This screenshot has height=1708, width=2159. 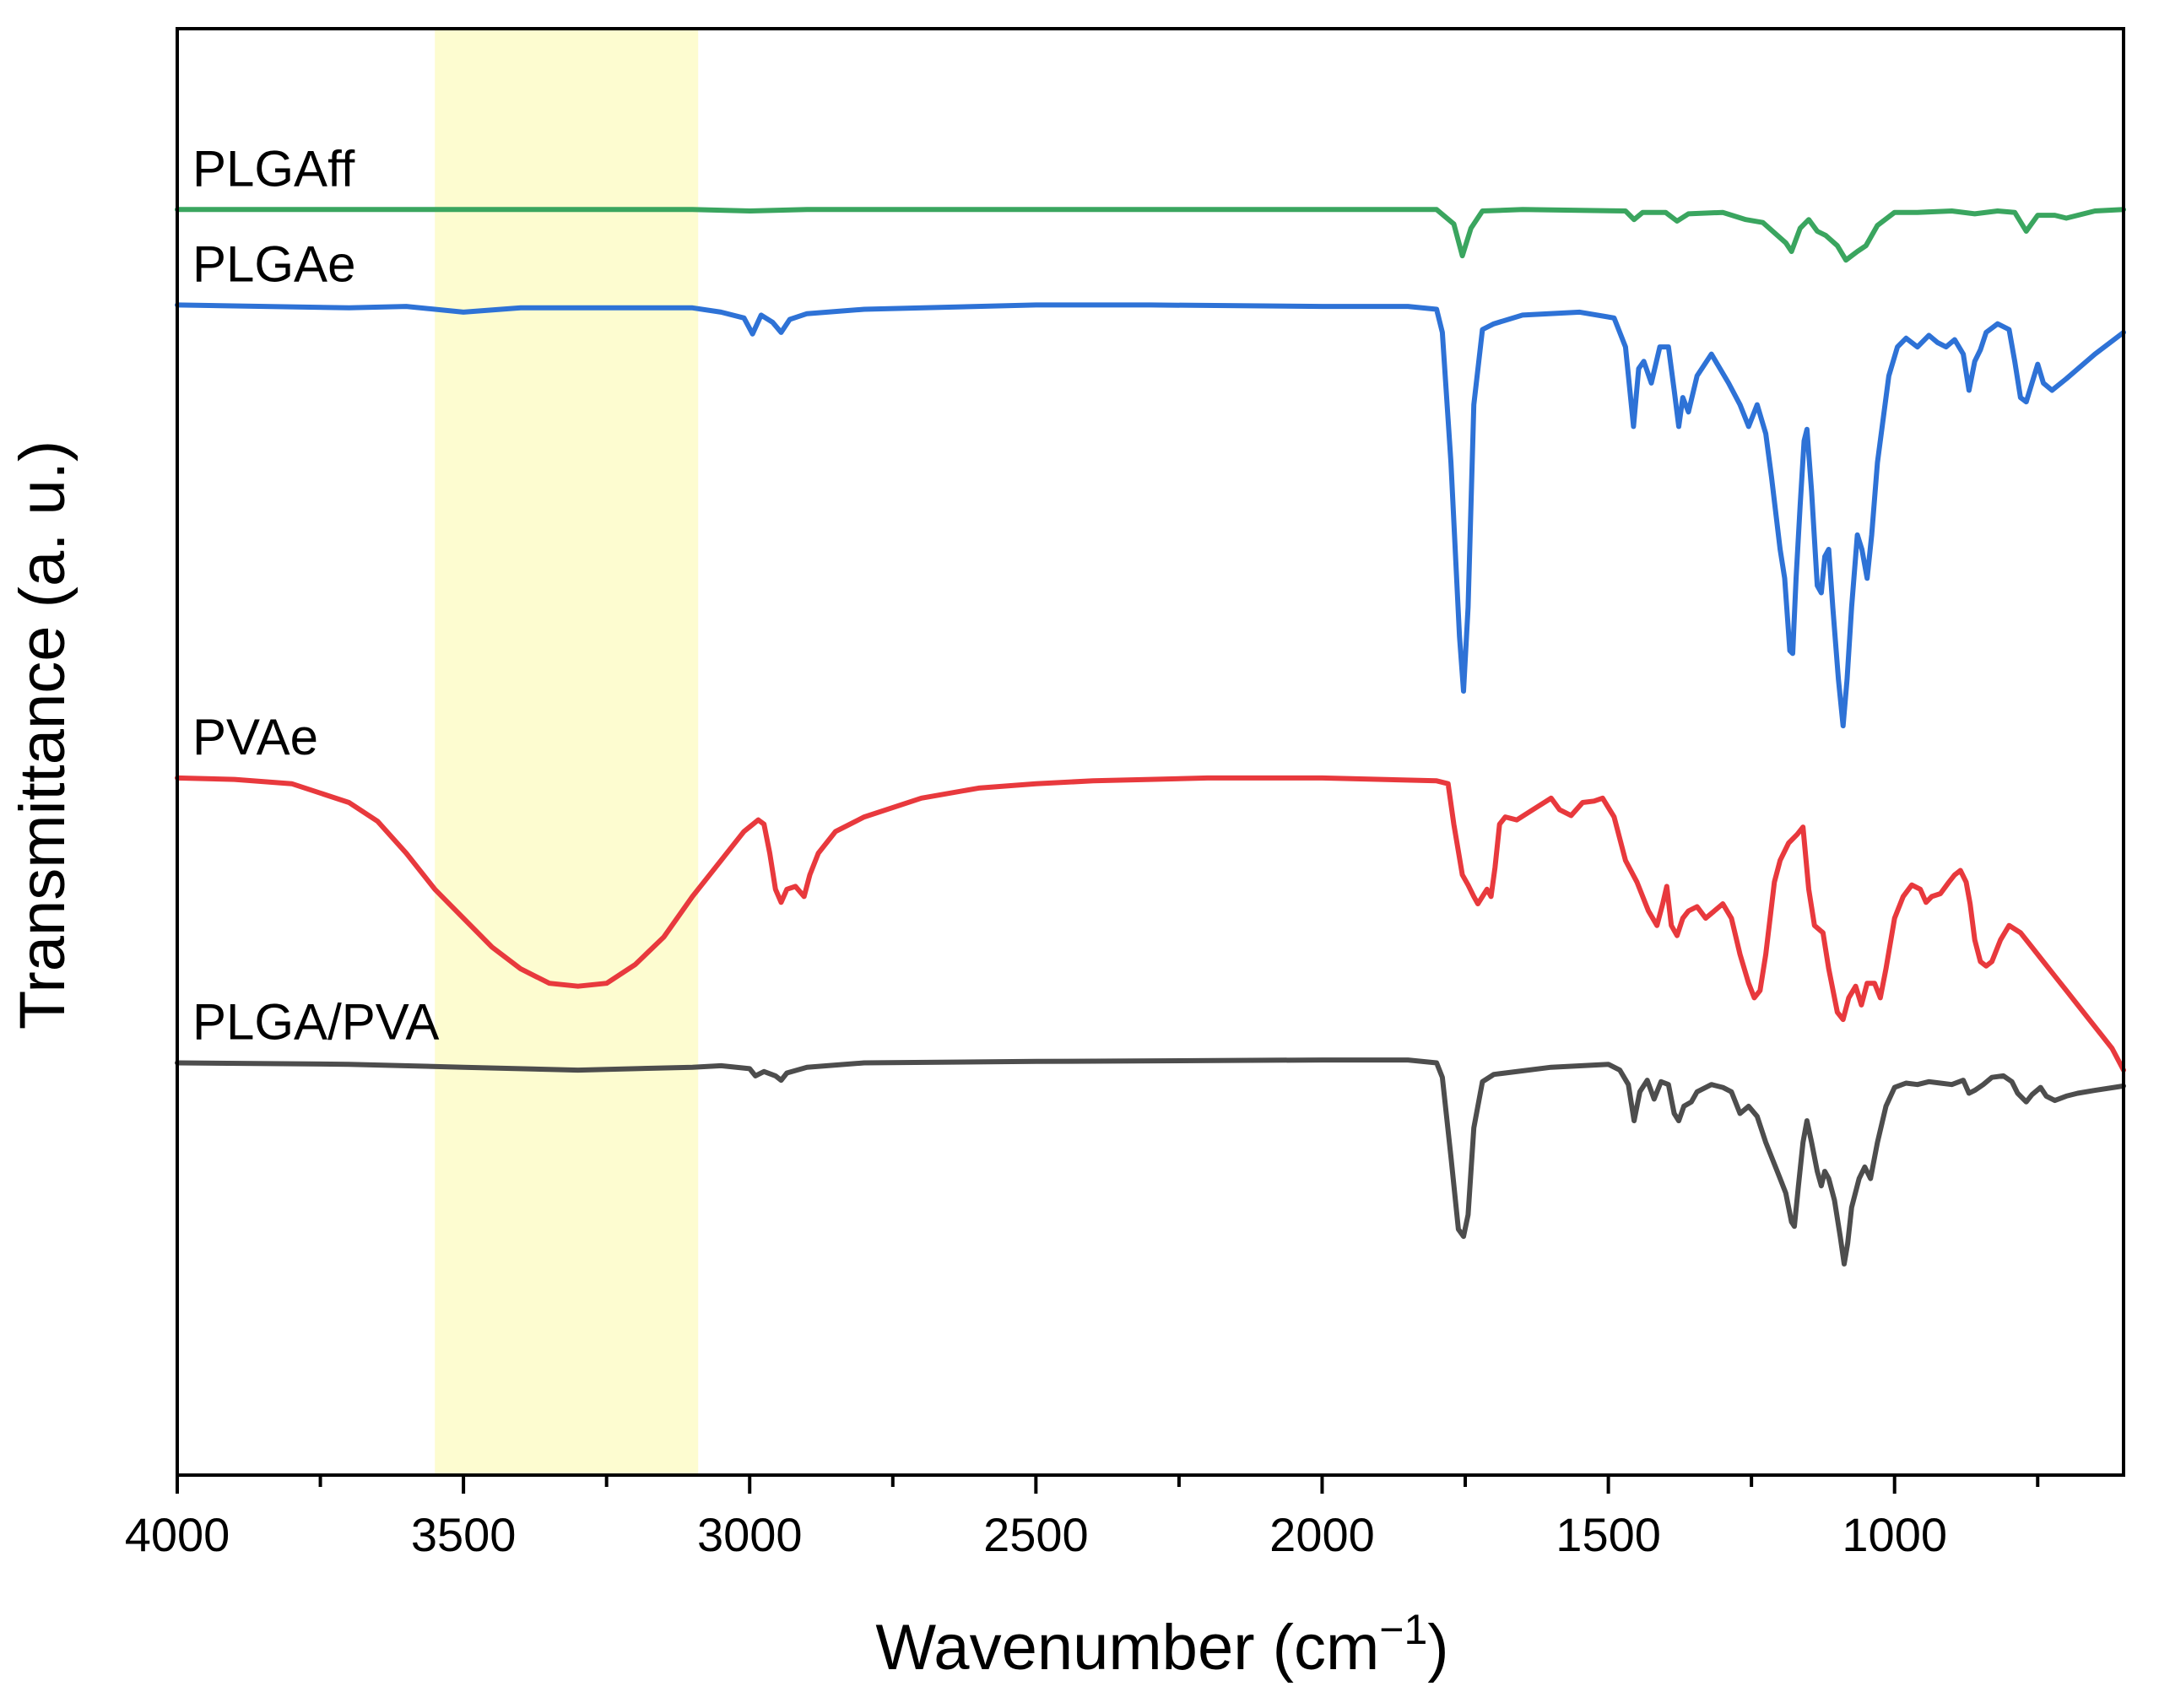 I want to click on x-tick-label-4000: 4000, so click(x=177, y=1534).